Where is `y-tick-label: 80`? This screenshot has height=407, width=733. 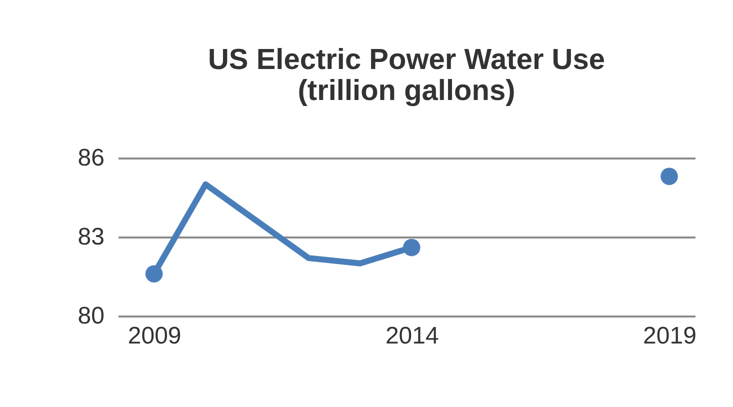 y-tick-label: 80 is located at coordinates (91, 316).